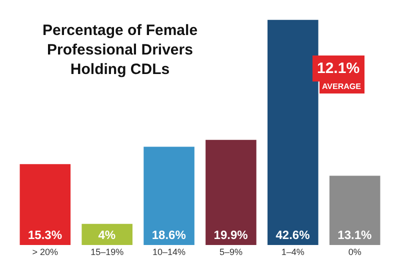 The image size is (400, 269). What do you see at coordinates (107, 252) in the screenshot?
I see `x-tick-label: 15–19%` at bounding box center [107, 252].